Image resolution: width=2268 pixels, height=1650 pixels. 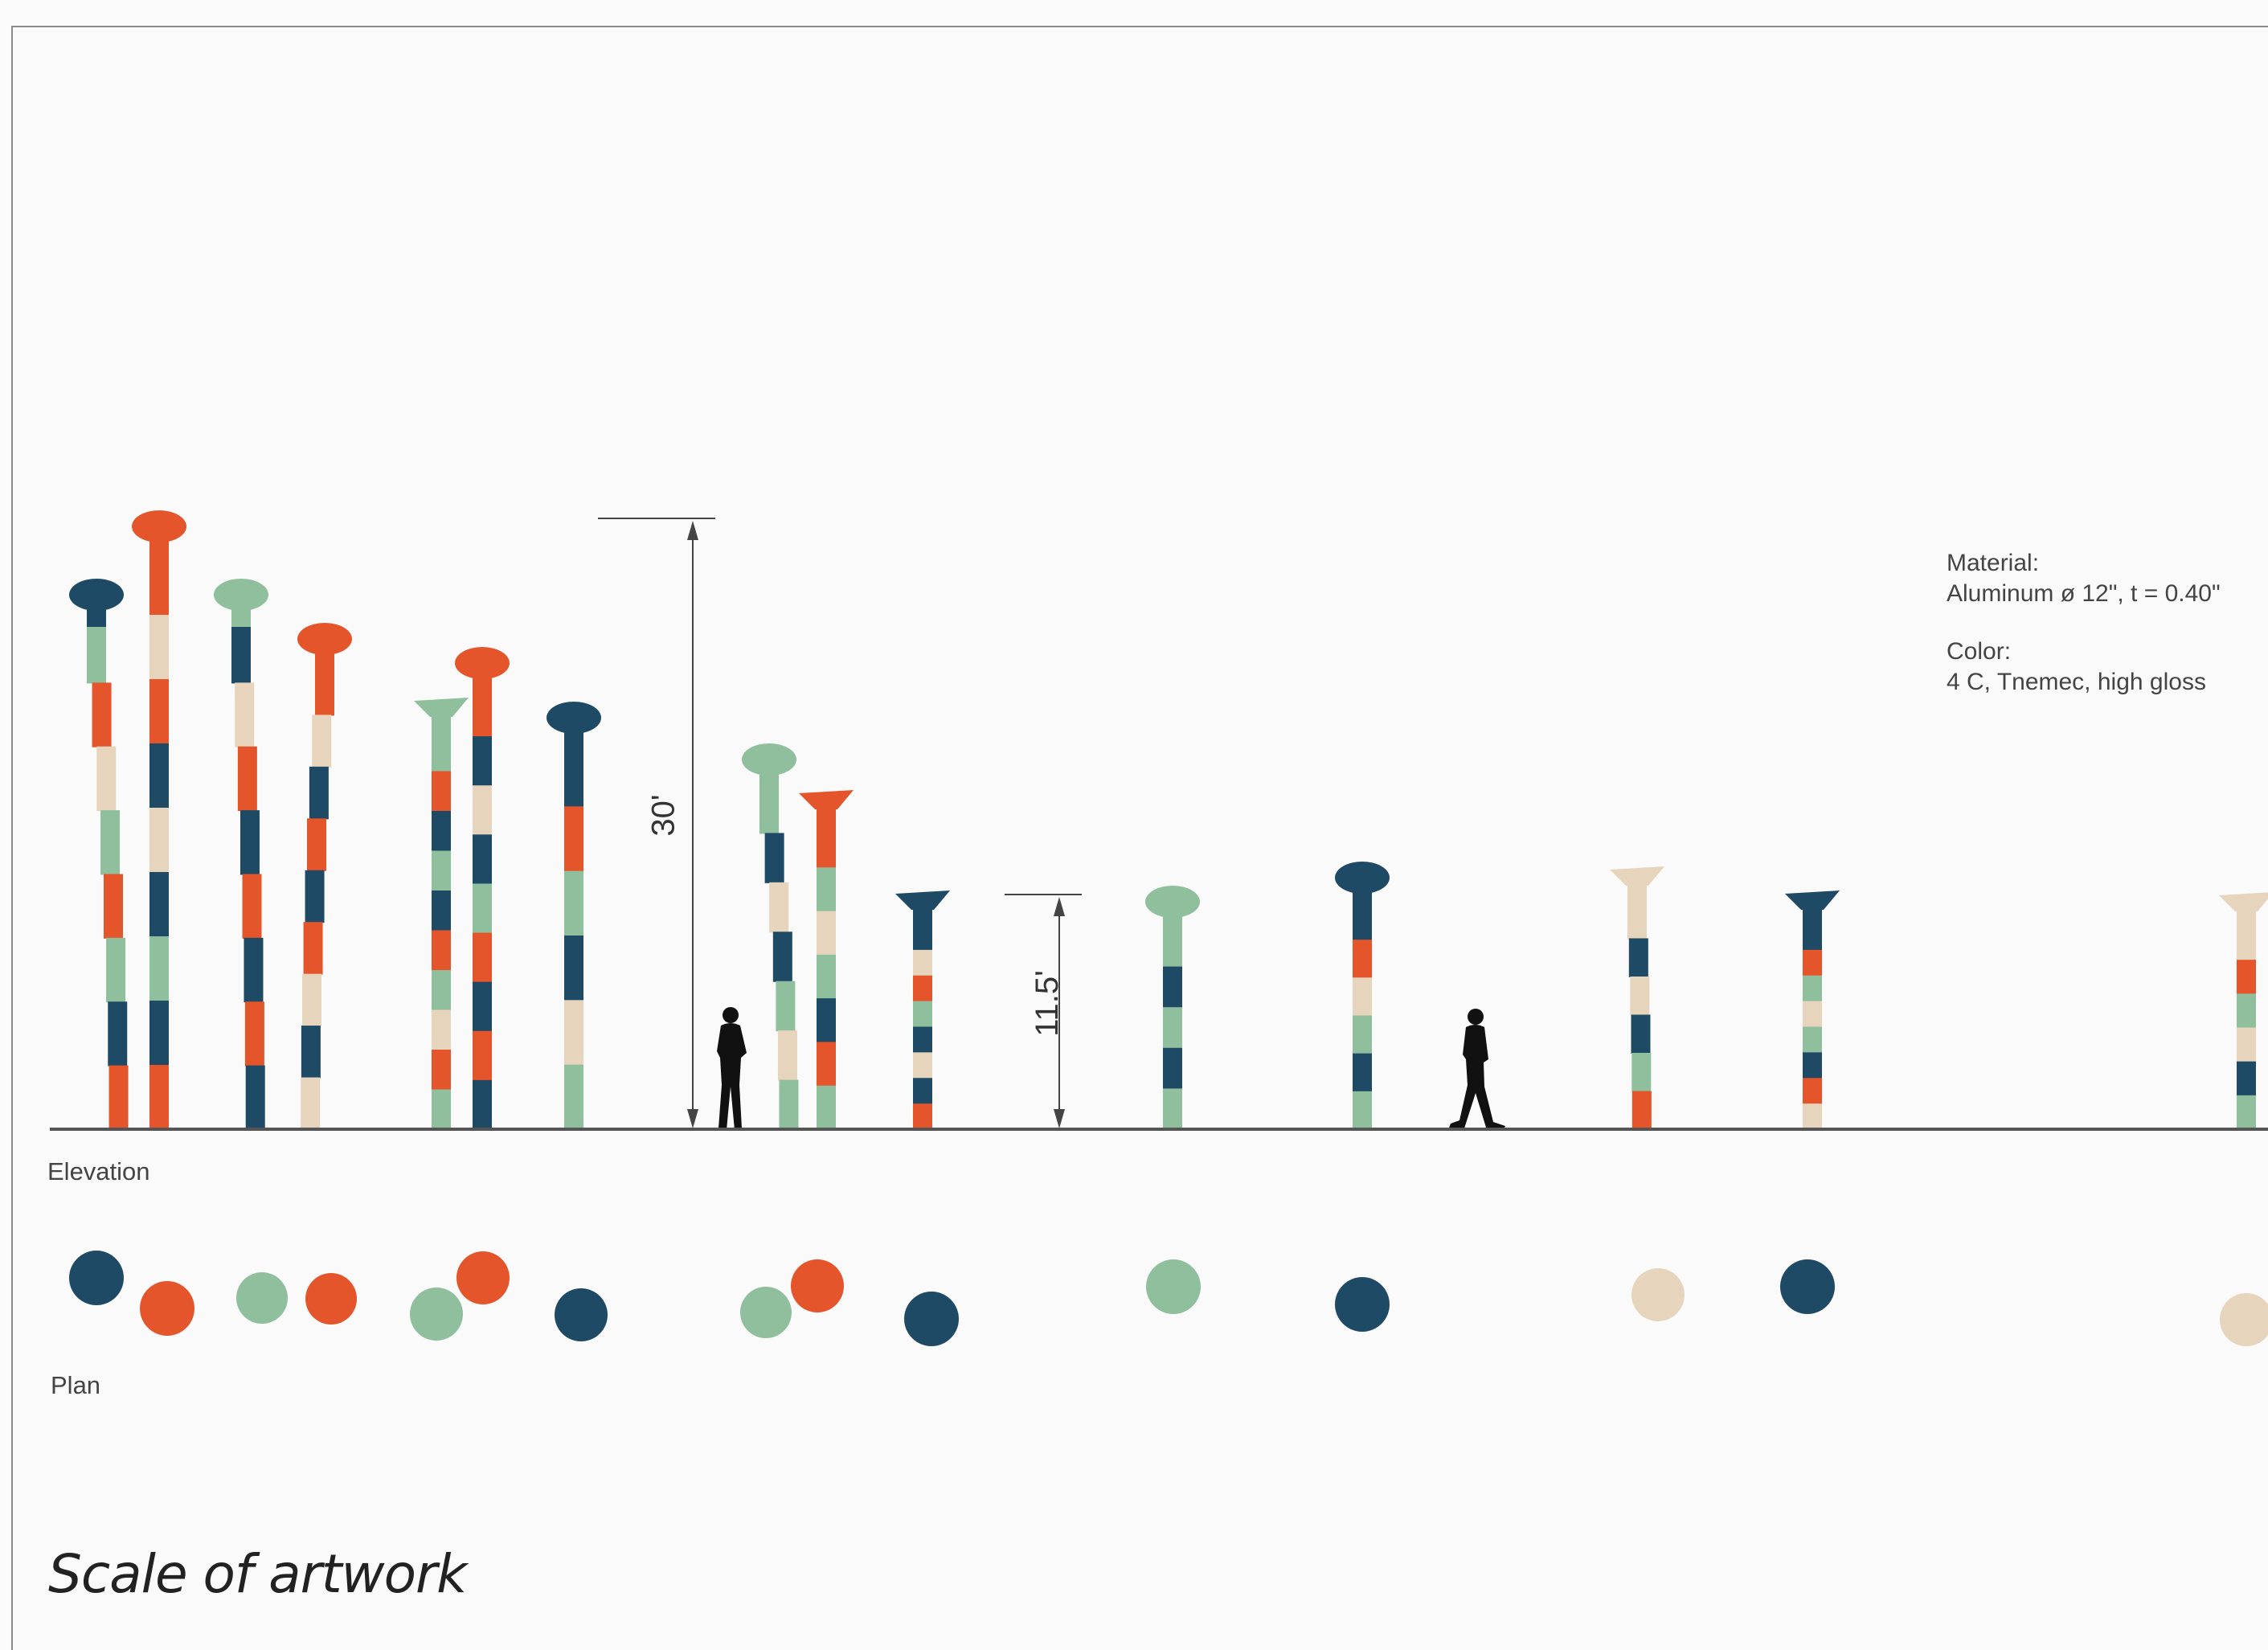 What do you see at coordinates (98, 1171) in the screenshot?
I see `elevation-label: Elevation` at bounding box center [98, 1171].